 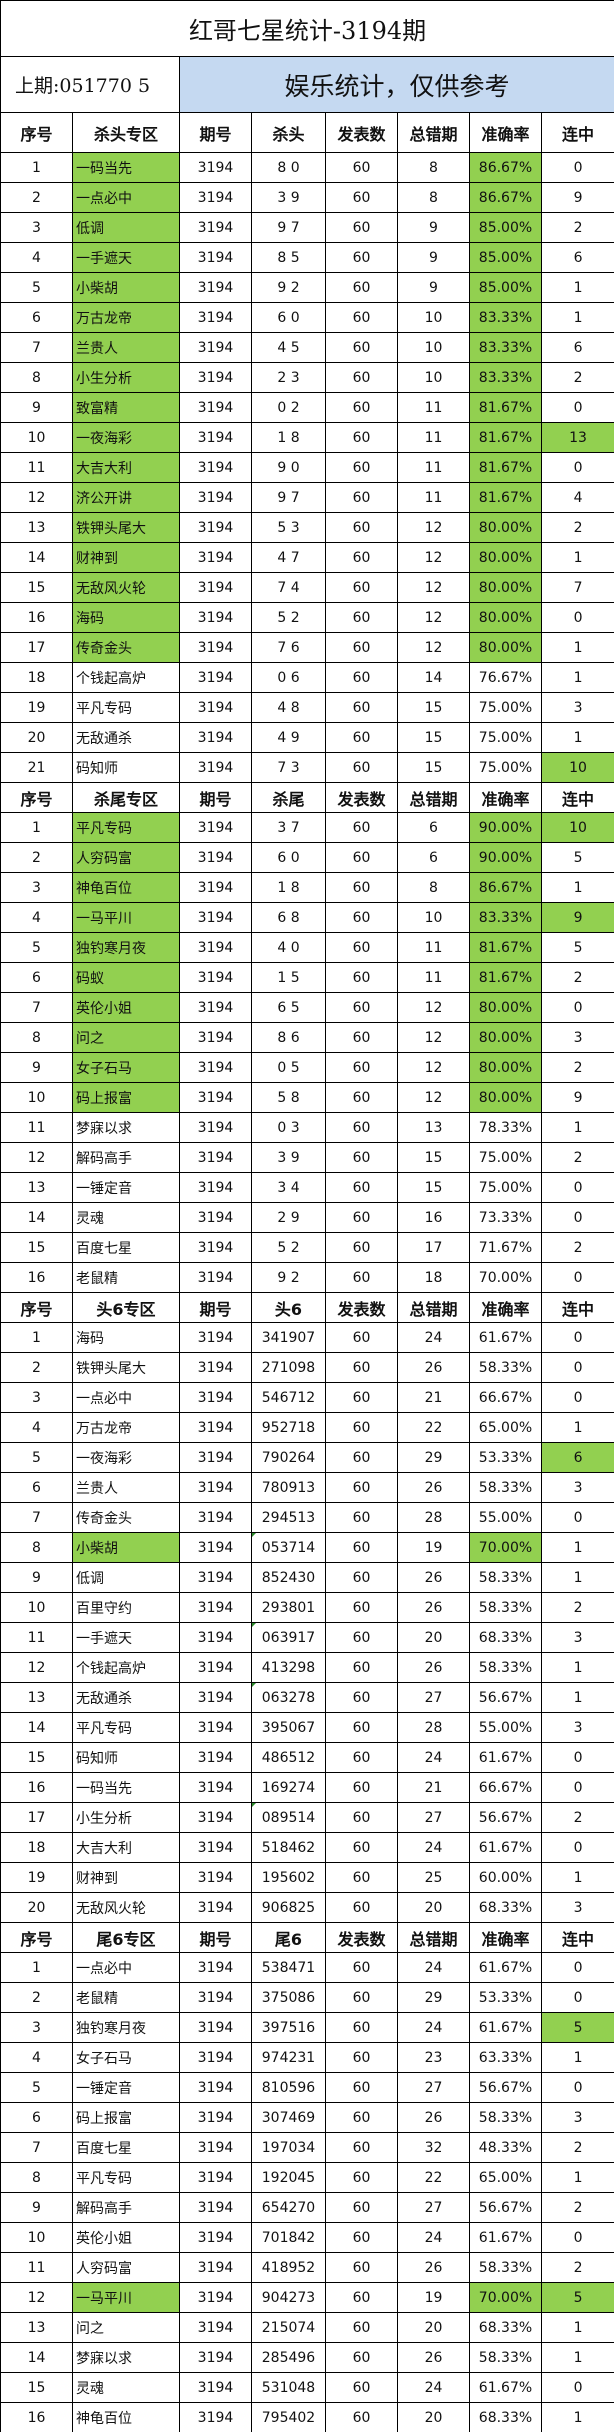 What do you see at coordinates (505, 1667) in the screenshot?
I see `cell-rate: 58.33%` at bounding box center [505, 1667].